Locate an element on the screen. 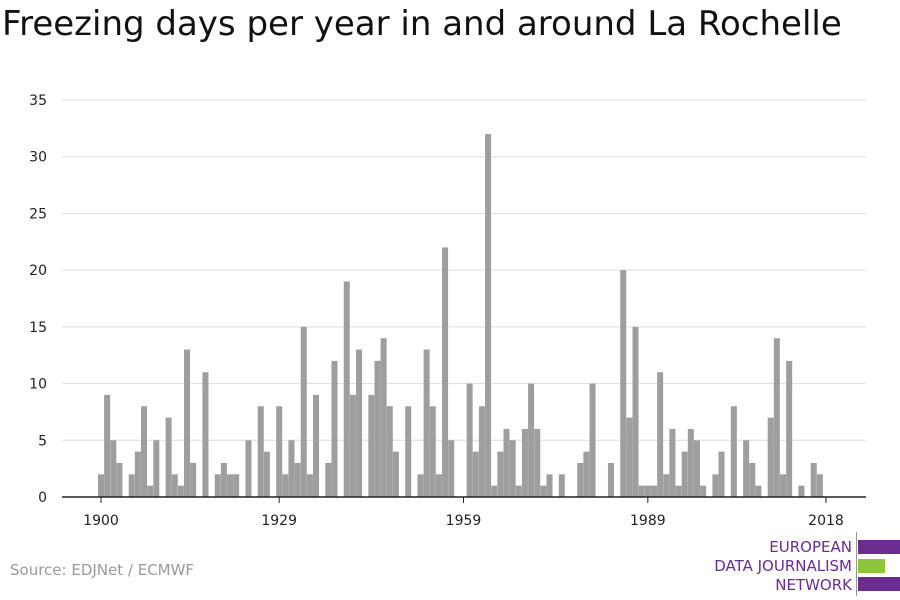 The image size is (900, 600). y-tick-label: 25 is located at coordinates (38, 214).